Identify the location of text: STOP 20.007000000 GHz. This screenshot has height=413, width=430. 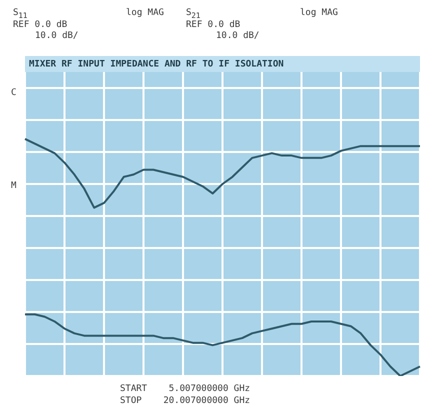
(185, 401).